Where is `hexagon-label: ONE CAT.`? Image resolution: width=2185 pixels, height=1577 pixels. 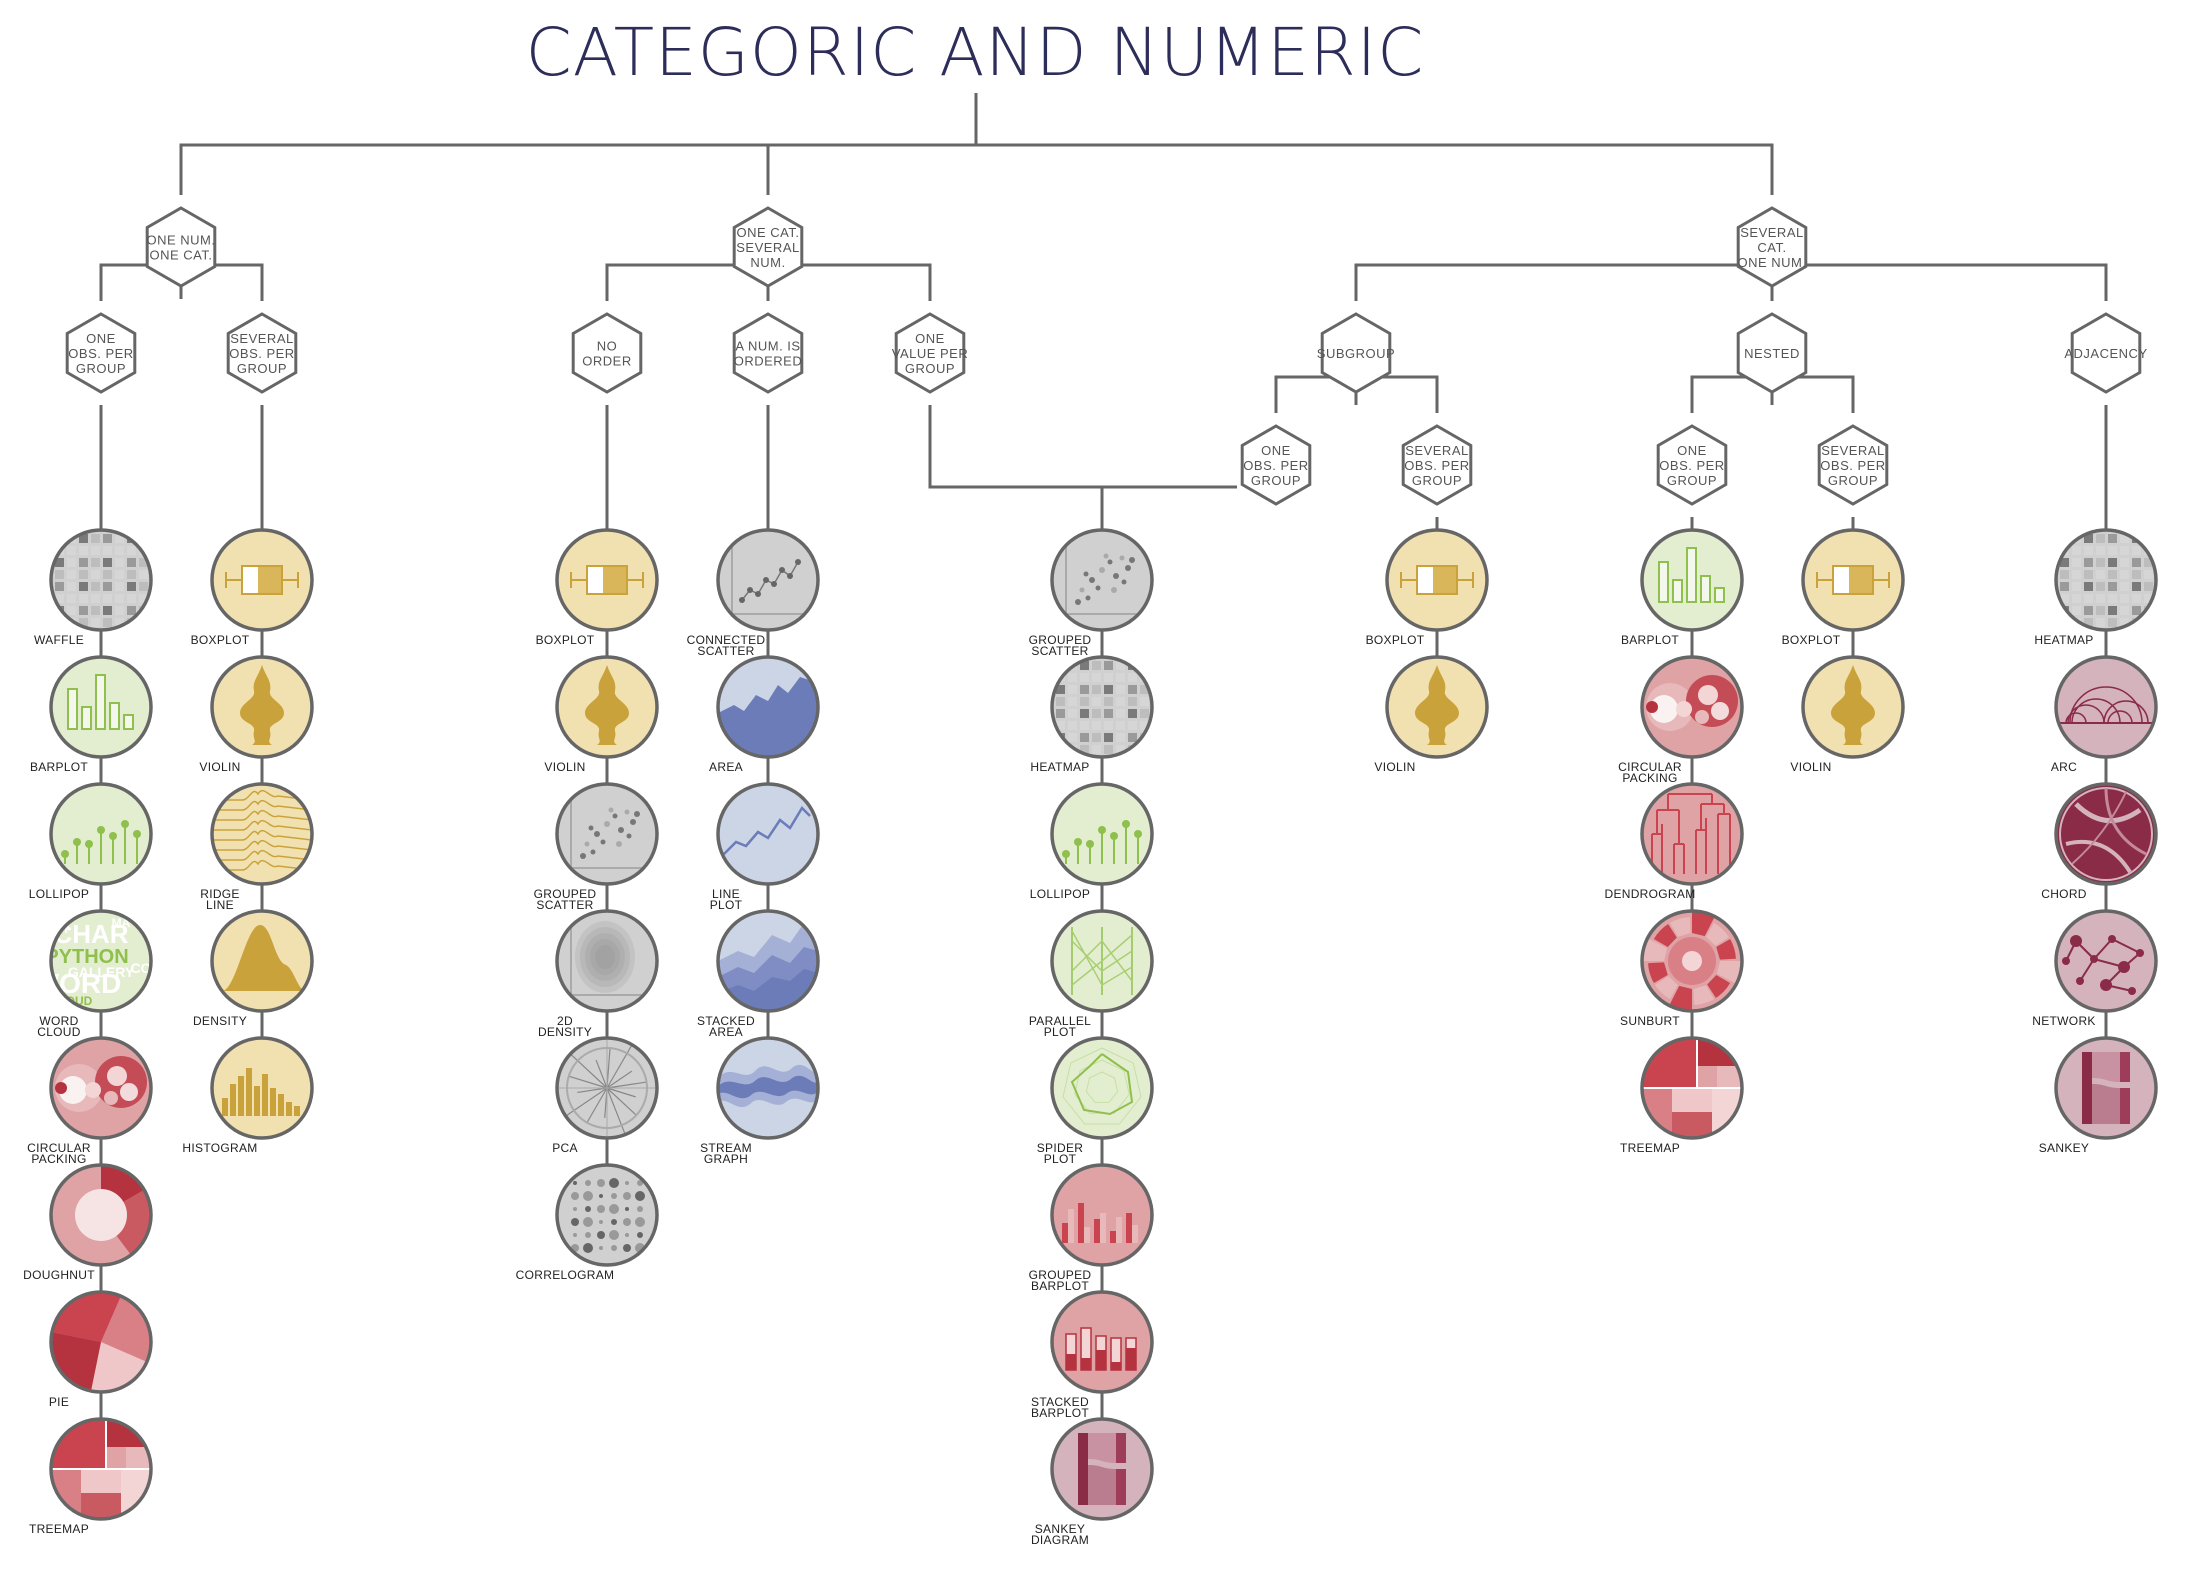
hexagon-label: ONE CAT. is located at coordinates (768, 232).